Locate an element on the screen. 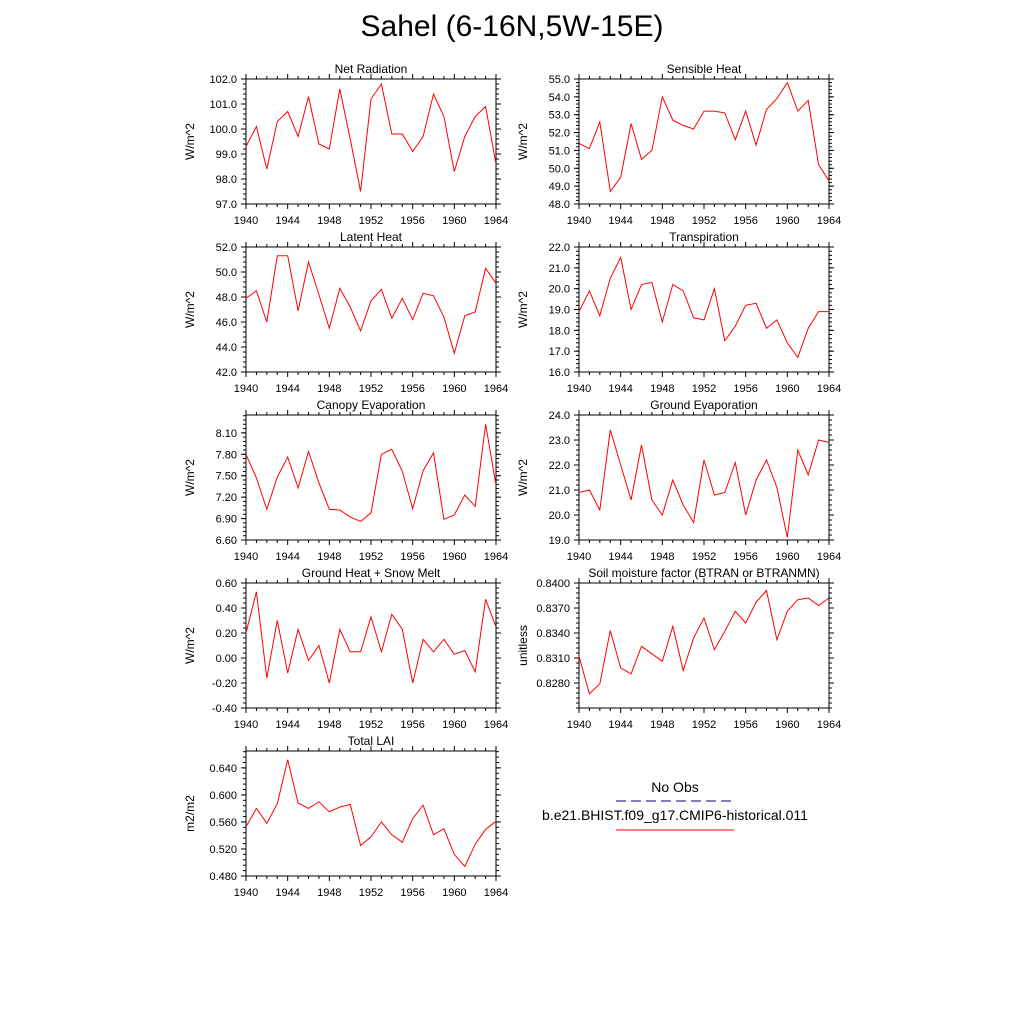 The image size is (1024, 1024). y-tick-label: 6.60 is located at coordinates (226, 541).